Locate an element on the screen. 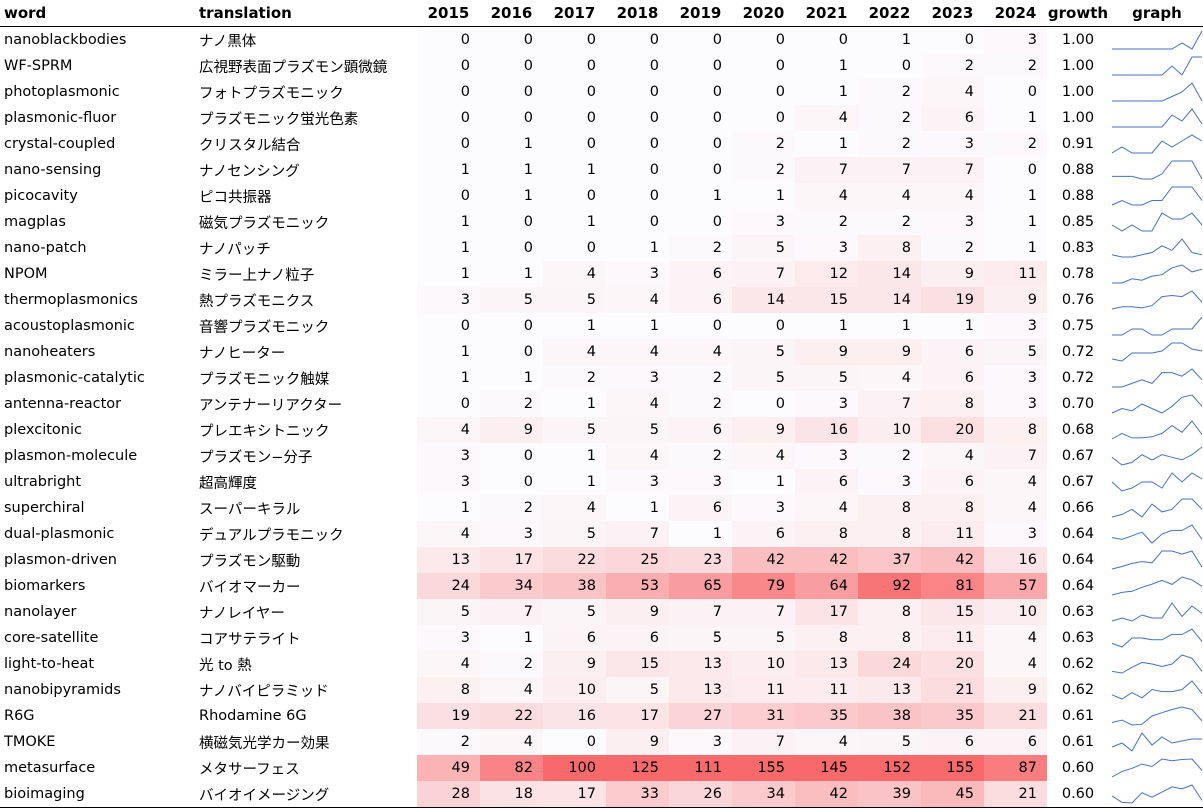  header-year: 2022 is located at coordinates (889, 13).